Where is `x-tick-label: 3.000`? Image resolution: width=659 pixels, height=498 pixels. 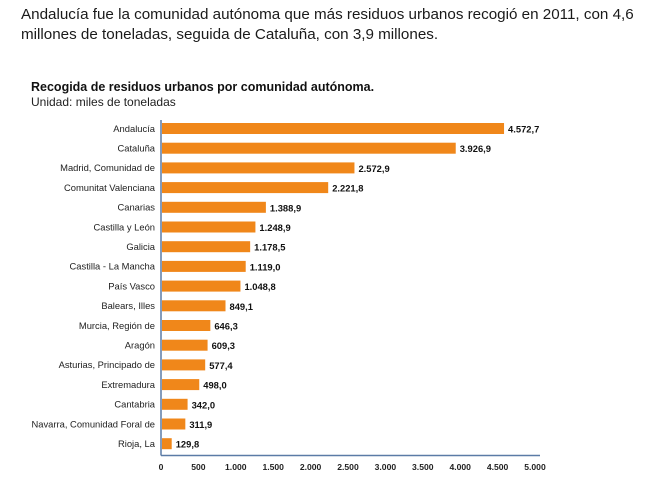
x-tick-label: 3.000 is located at coordinates (386, 467).